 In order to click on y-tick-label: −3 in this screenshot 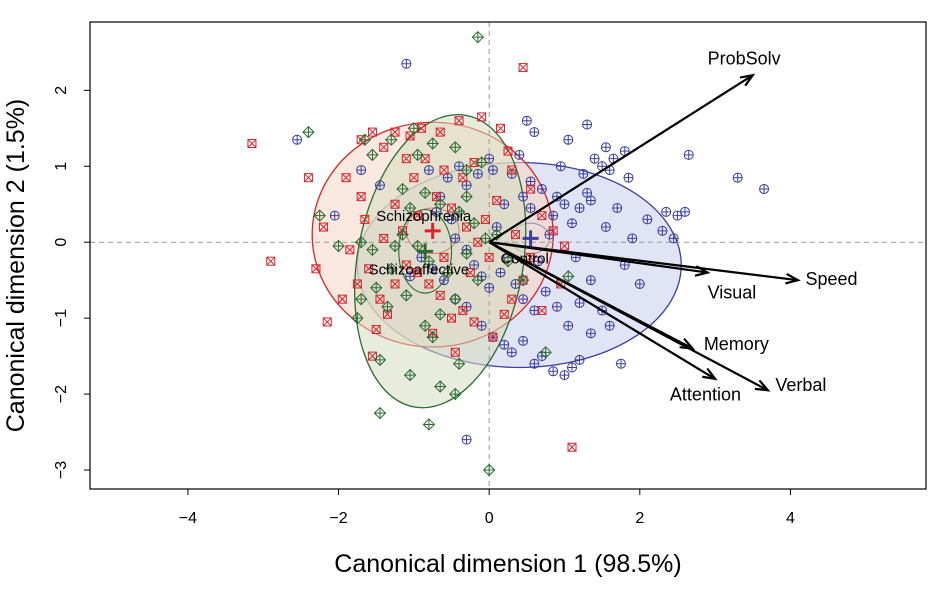, I will do `click(61, 470)`.